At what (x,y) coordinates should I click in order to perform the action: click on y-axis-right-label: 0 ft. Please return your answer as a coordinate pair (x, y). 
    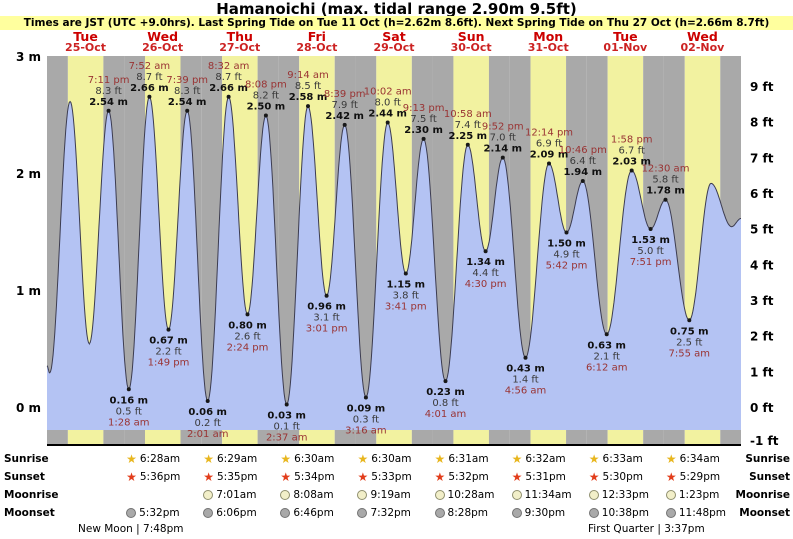
    Looking at the image, I should click on (762, 408).